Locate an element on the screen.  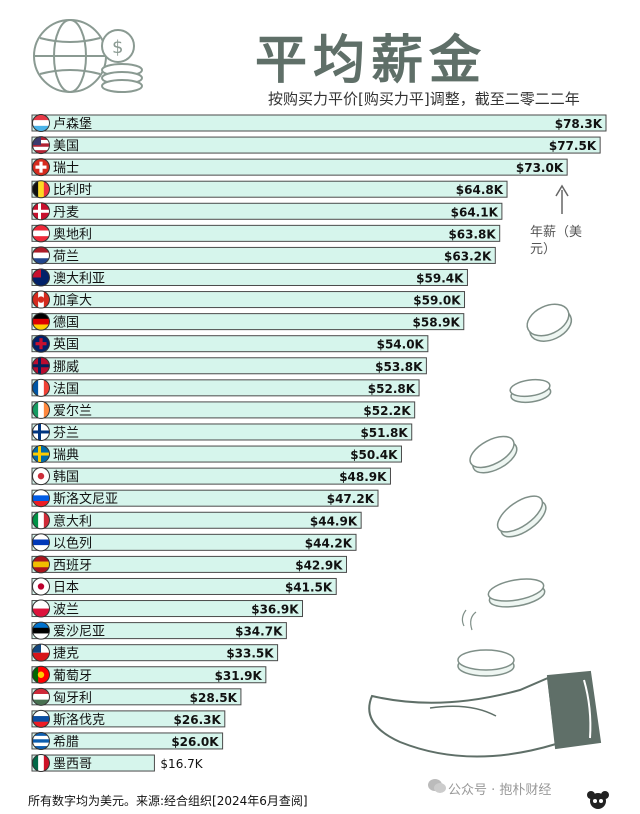
spain-flag-icon is located at coordinates (41, 564).